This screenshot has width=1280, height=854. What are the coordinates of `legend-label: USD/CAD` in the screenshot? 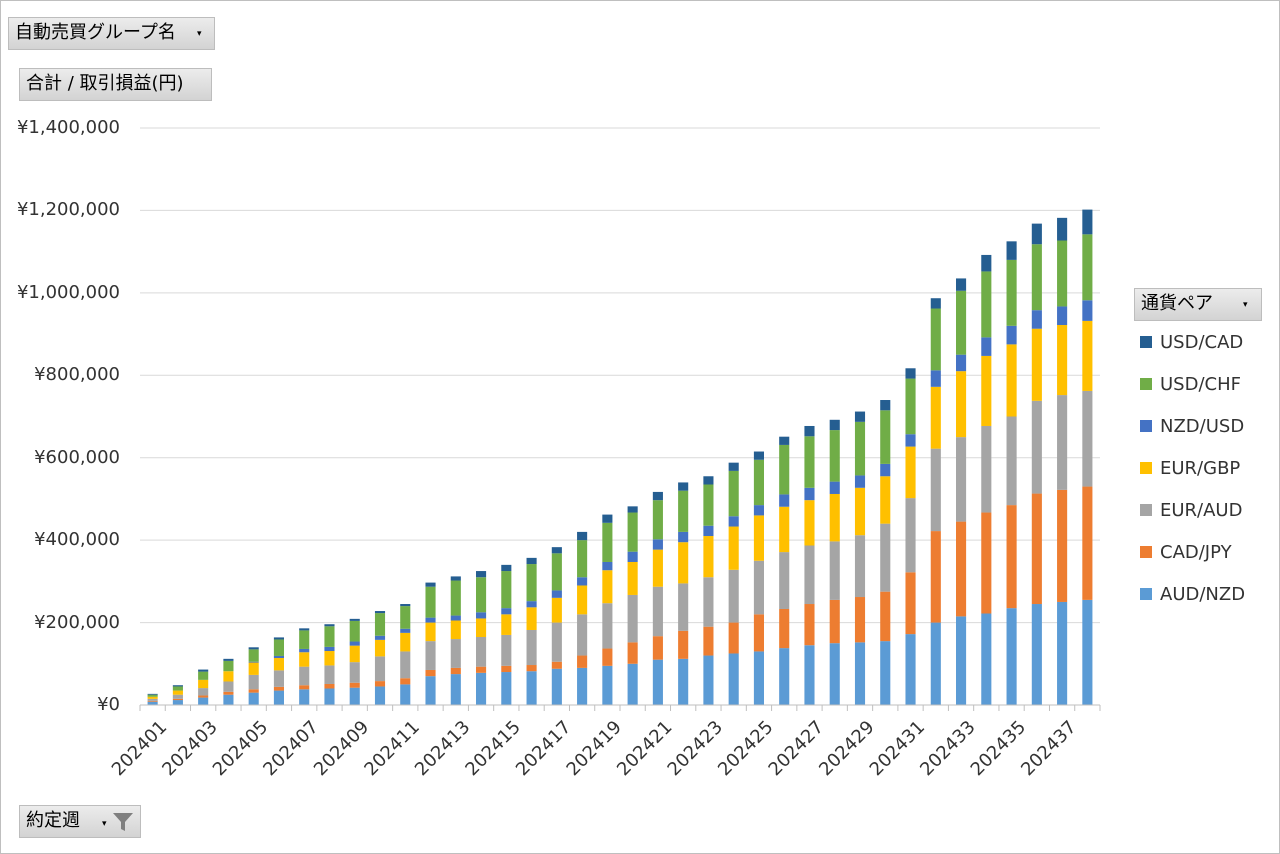 It's located at (1202, 342).